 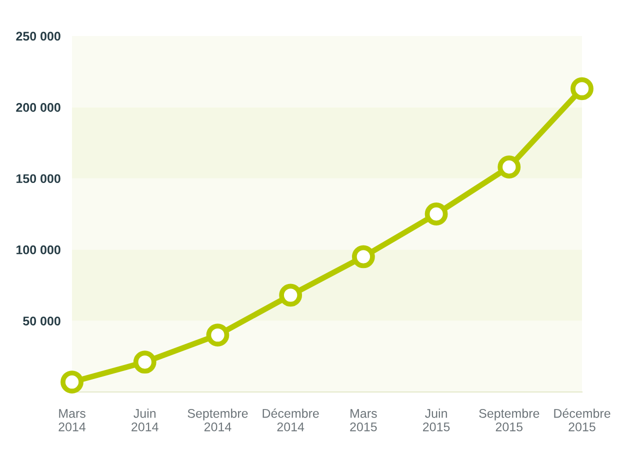 What do you see at coordinates (41, 321) in the screenshot?
I see `y-tick-label: 50 000` at bounding box center [41, 321].